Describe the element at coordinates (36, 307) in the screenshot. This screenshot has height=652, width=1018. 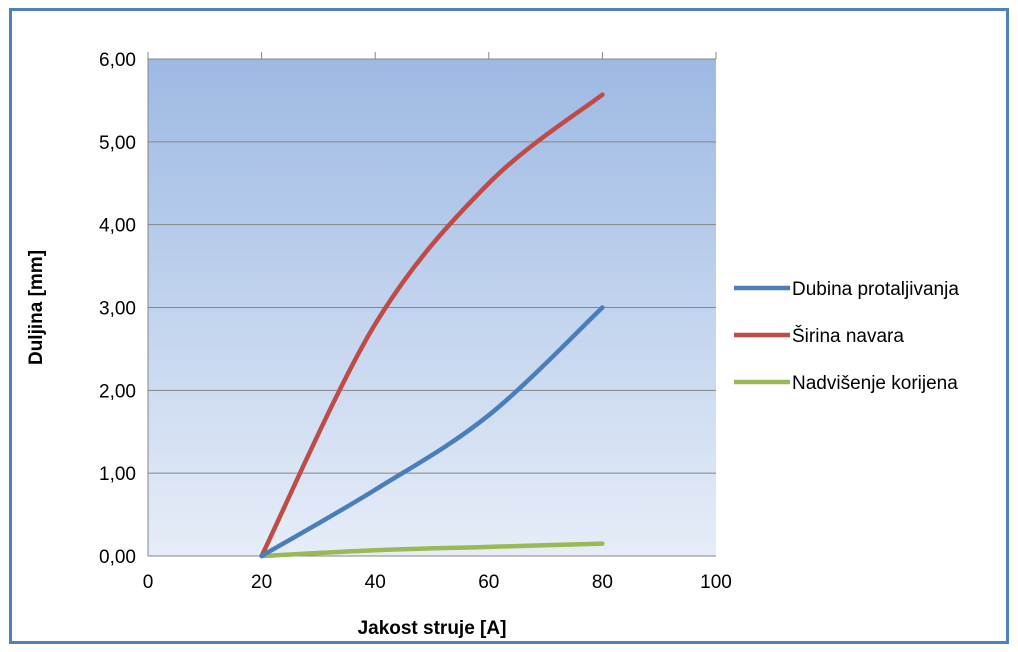
I see `y-axis-title: Duljina [mm]` at that location.